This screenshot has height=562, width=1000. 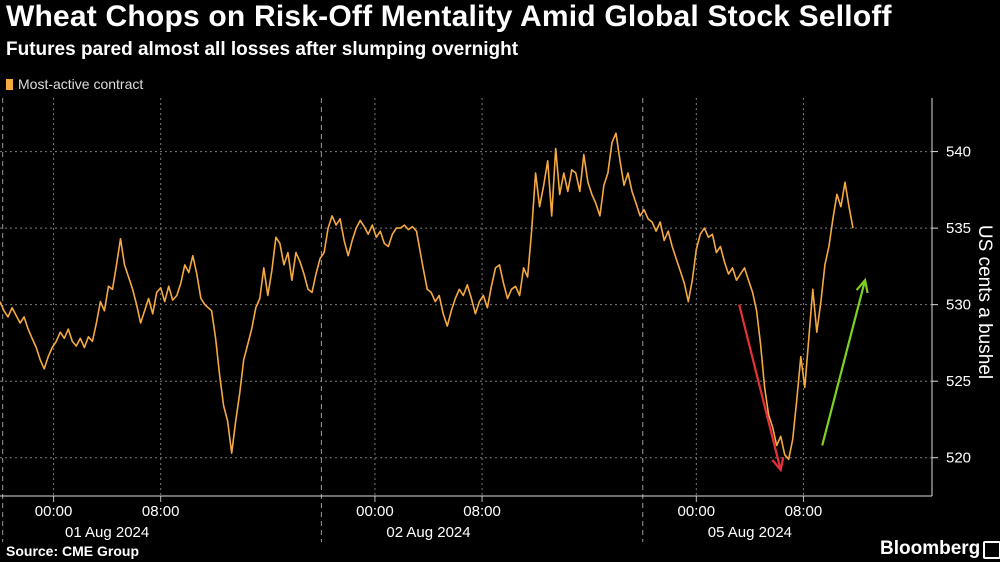 I want to click on bloomberg-logo: Bloomberg, so click(x=940, y=549).